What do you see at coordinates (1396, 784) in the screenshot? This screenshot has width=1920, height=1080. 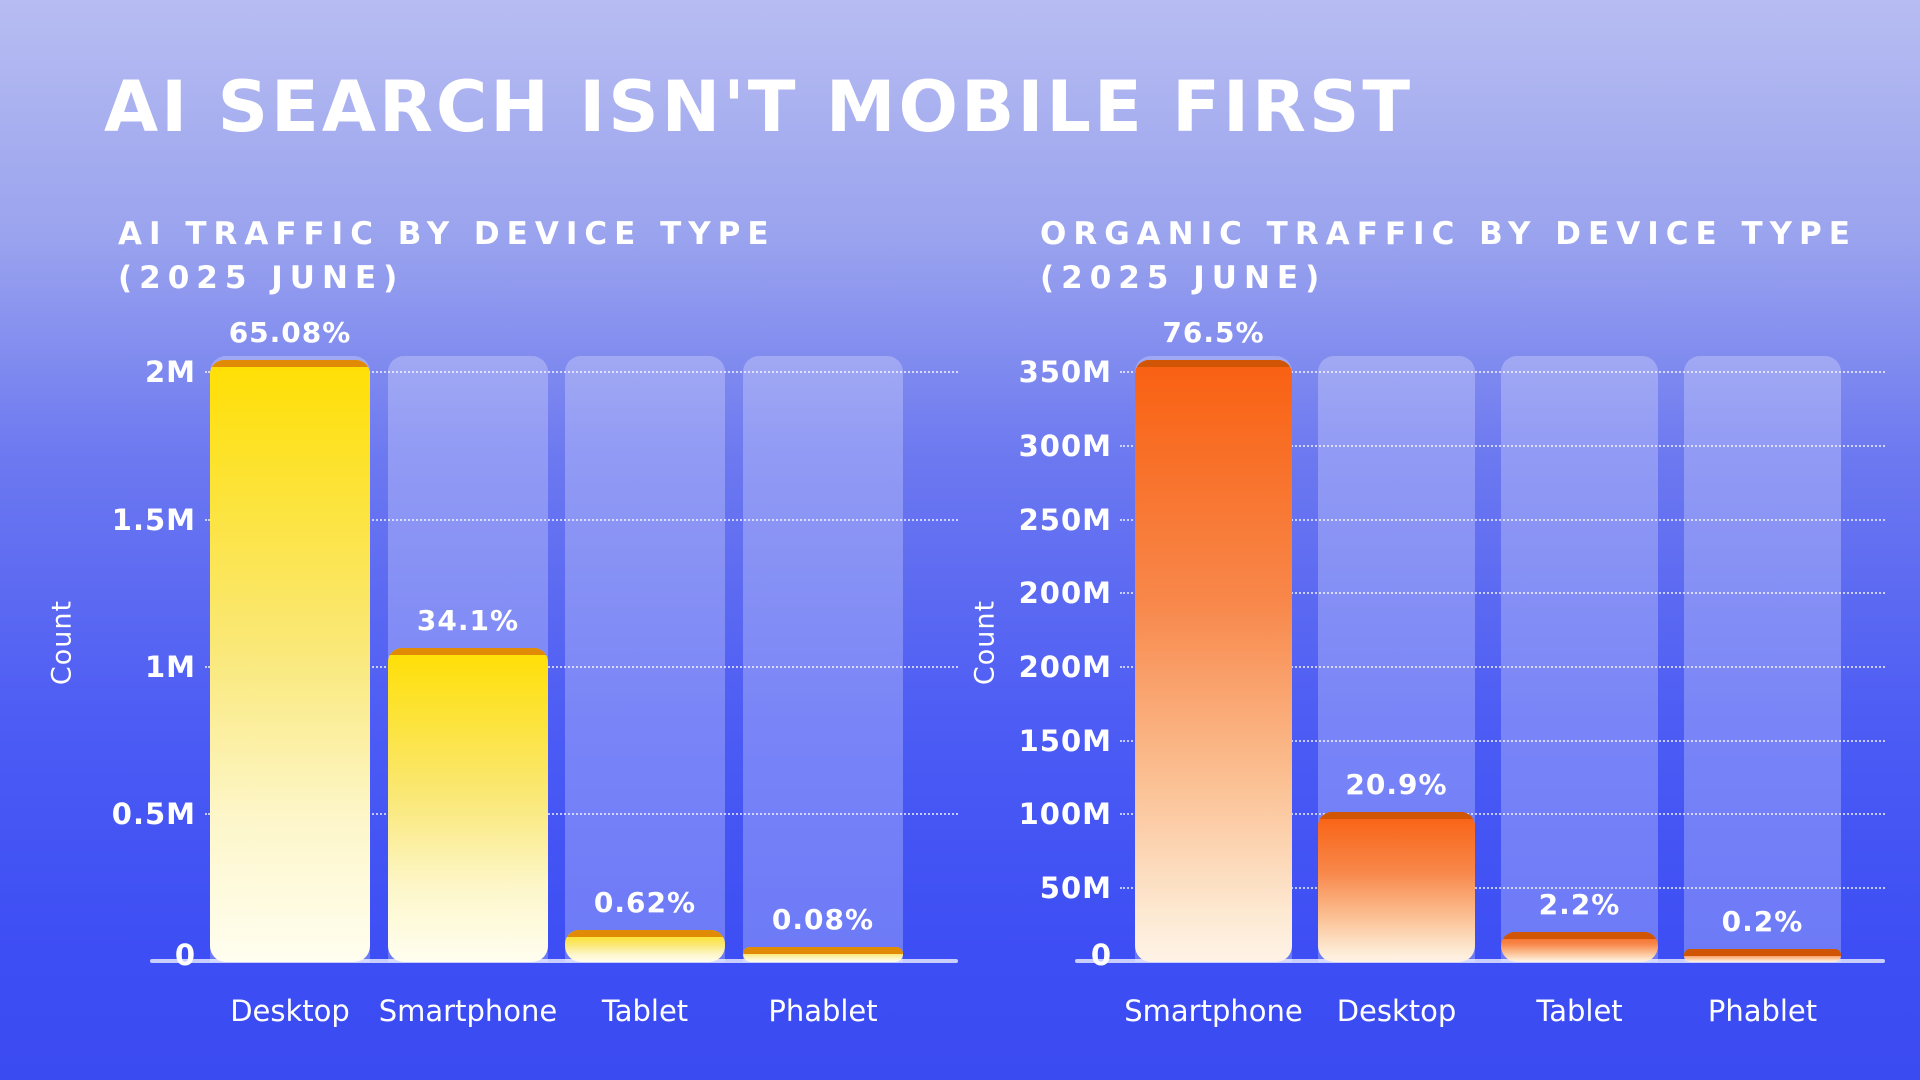 I see `right-value-label-desktop: 20.9%` at bounding box center [1396, 784].